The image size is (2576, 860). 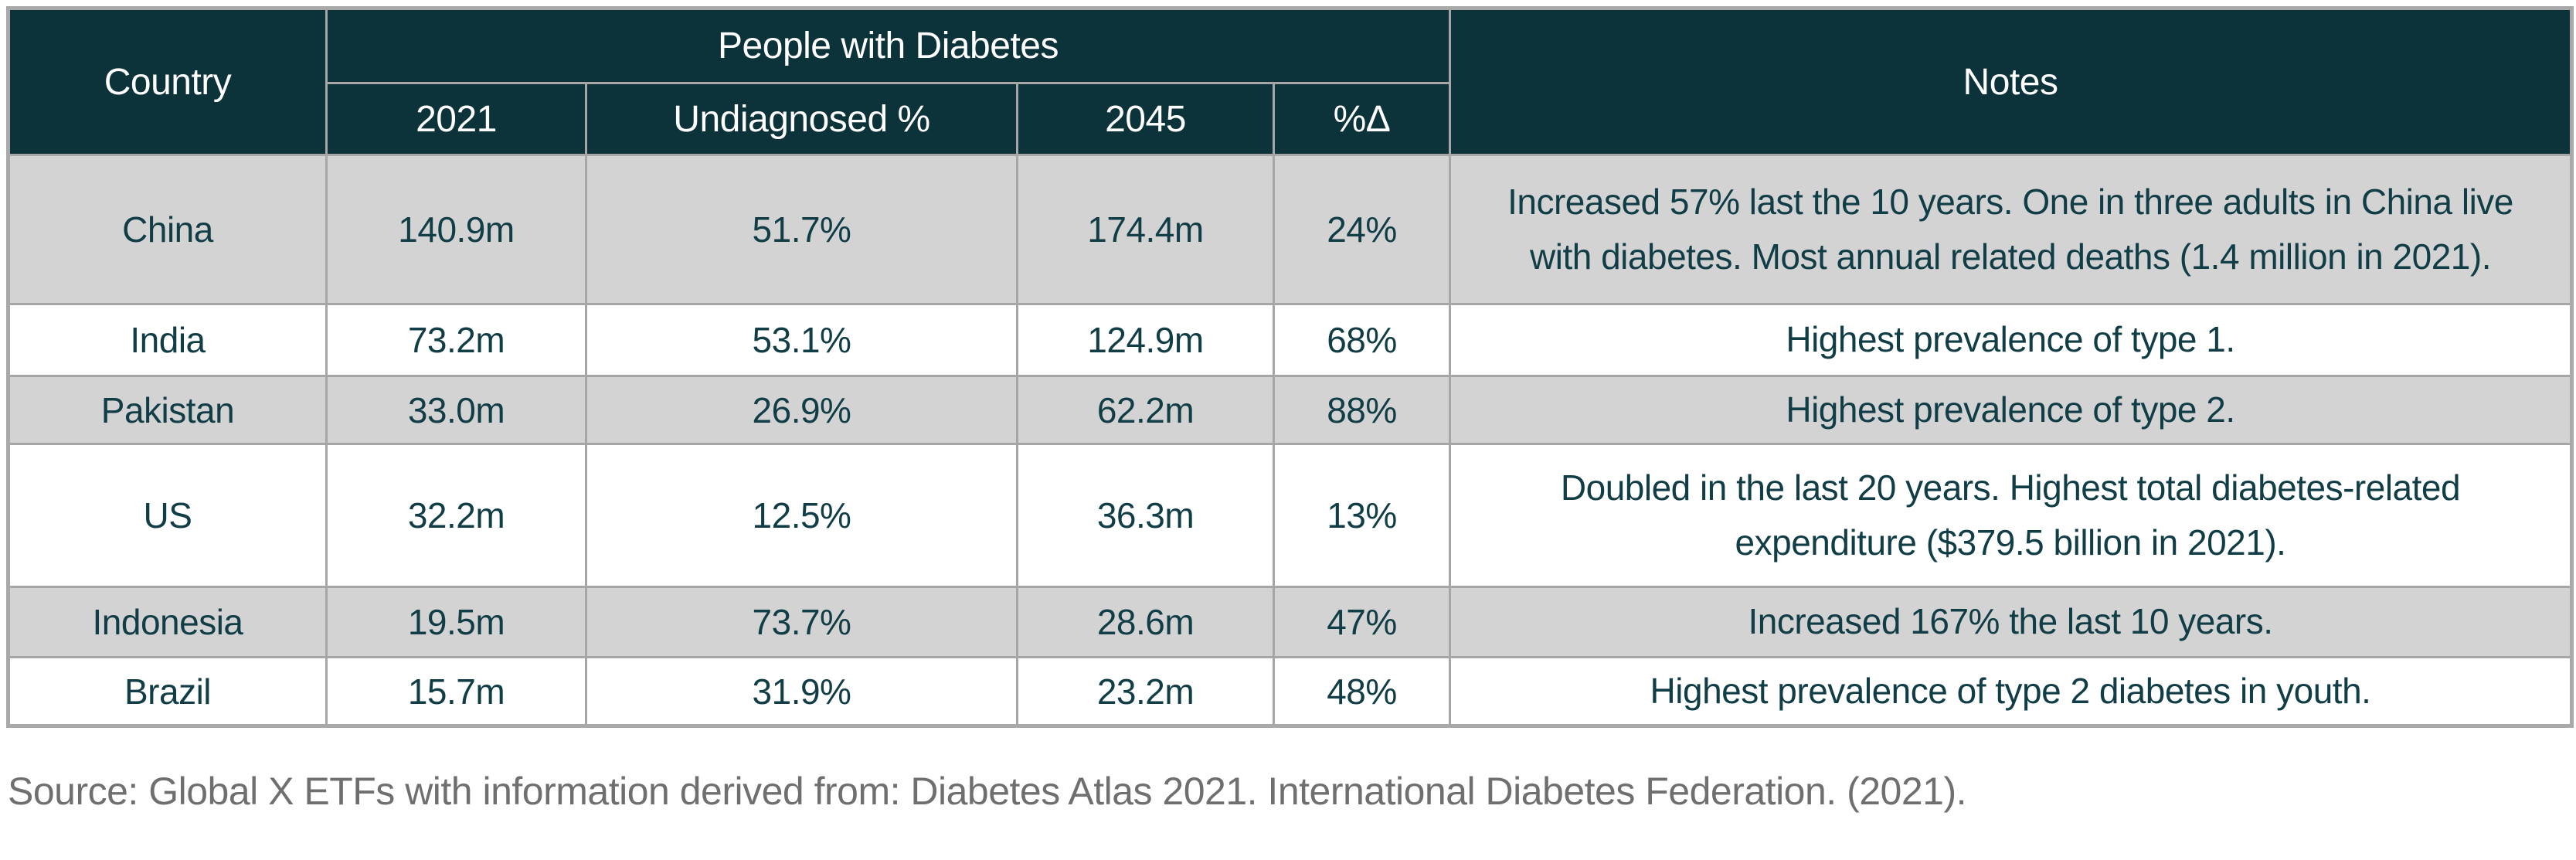 I want to click on note-text: Increased 167% the last 10 years., so click(x=2010, y=622).